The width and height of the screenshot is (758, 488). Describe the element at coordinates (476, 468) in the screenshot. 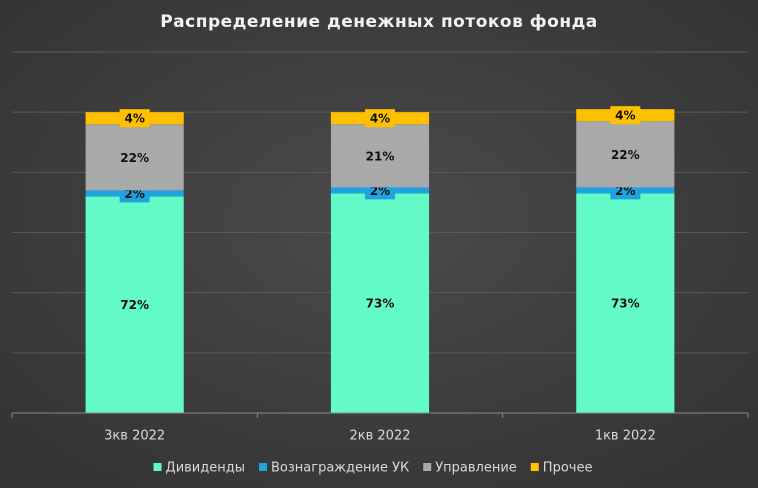

I see `legend-label: Управление` at that location.